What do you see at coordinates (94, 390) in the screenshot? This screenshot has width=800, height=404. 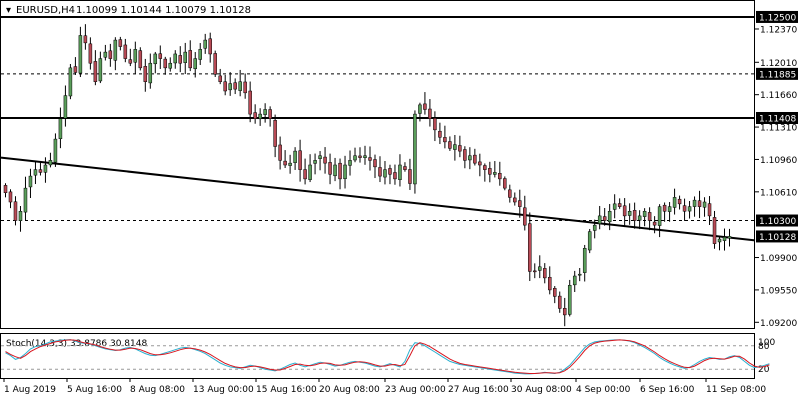 I see `time-tick-label: 5 Aug 16:00` at bounding box center [94, 390].